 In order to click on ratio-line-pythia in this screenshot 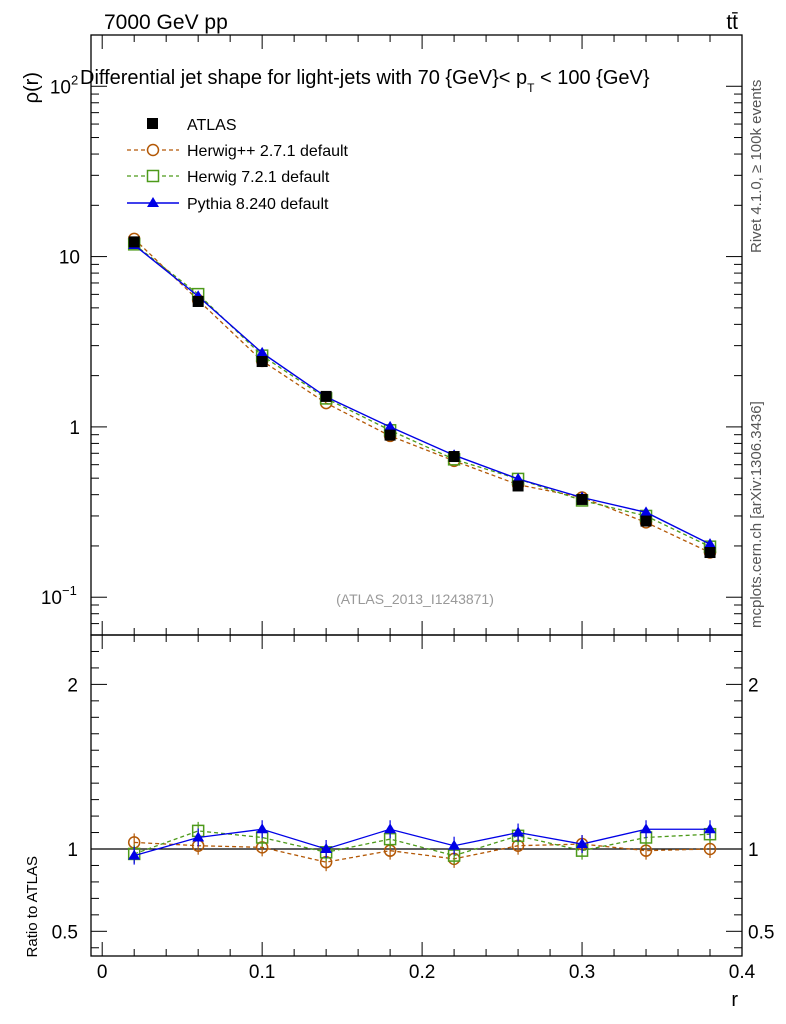, I will do `click(422, 842)`.